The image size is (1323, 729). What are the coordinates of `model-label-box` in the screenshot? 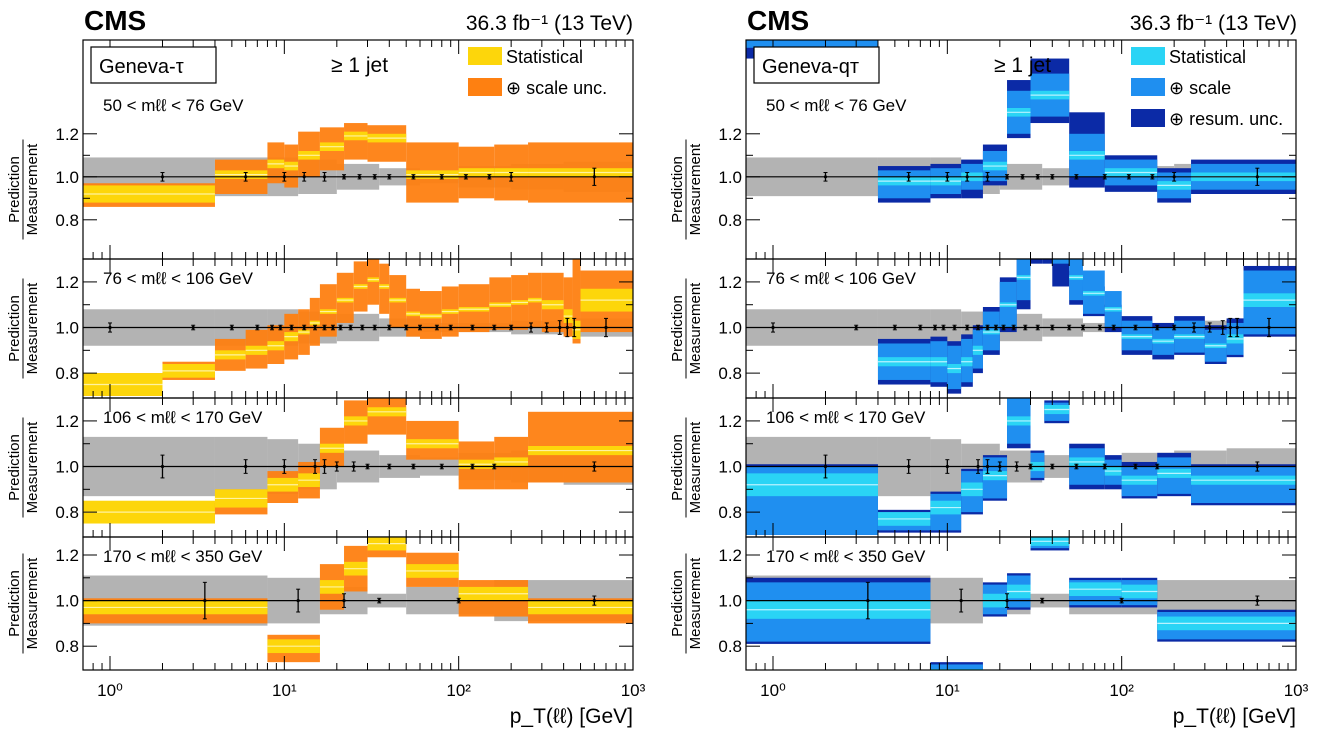 It's located at (153, 65).